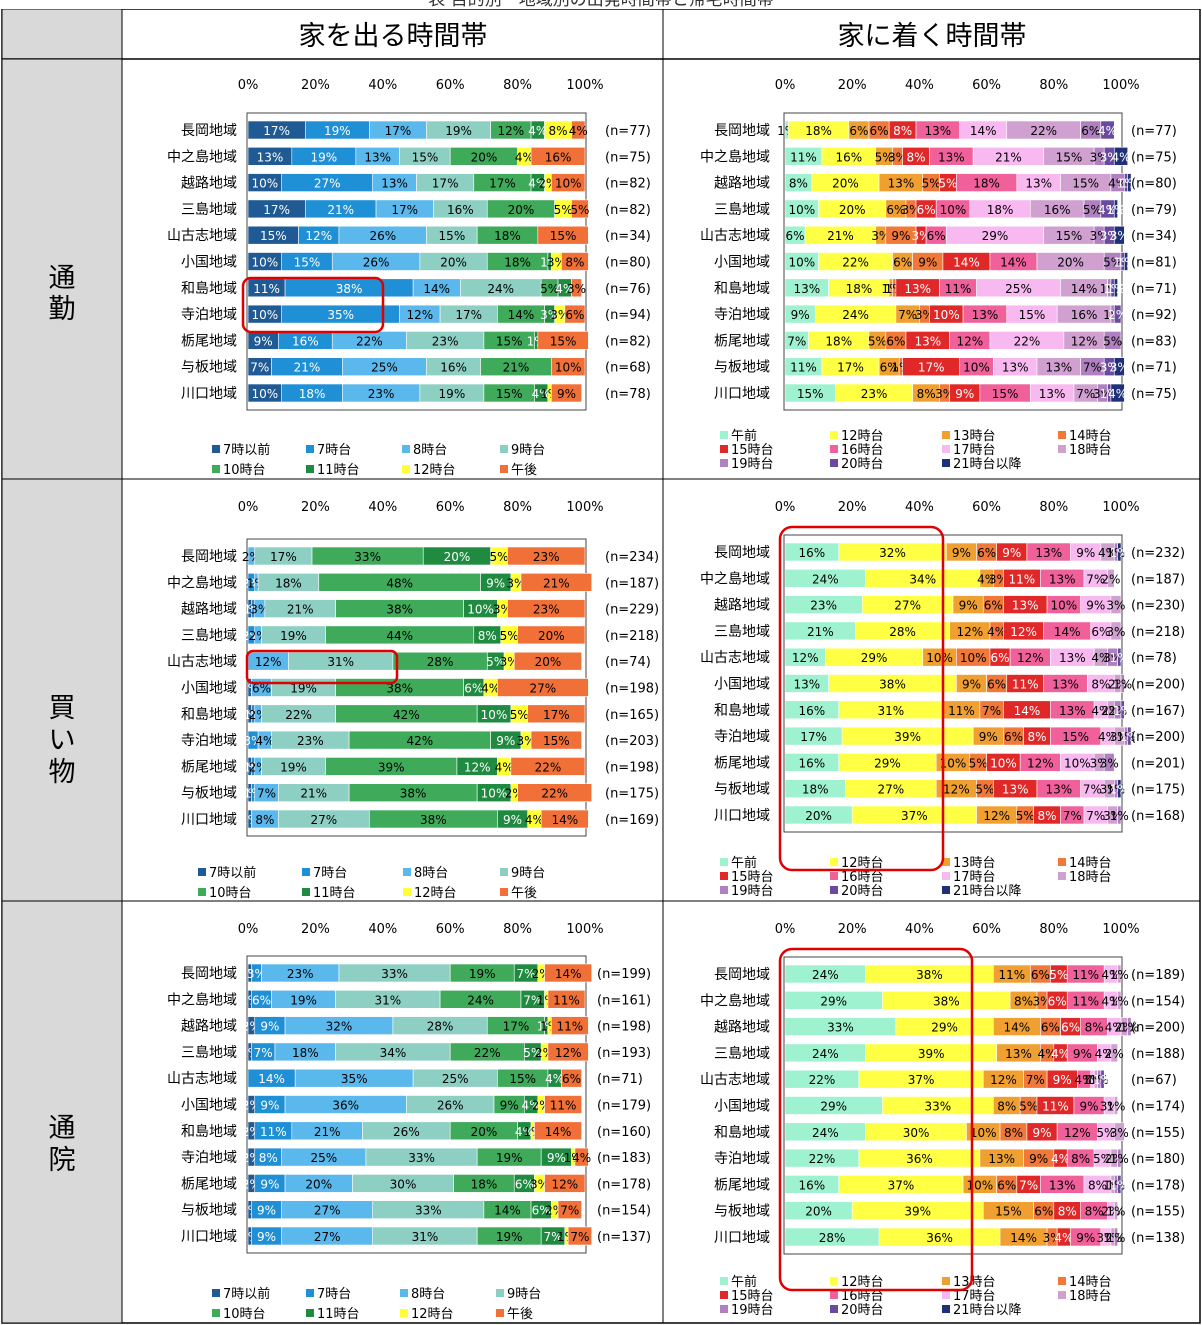 Image resolution: width=1202 pixels, height=1325 pixels. I want to click on section-label-shopping-1: 買, so click(62, 708).